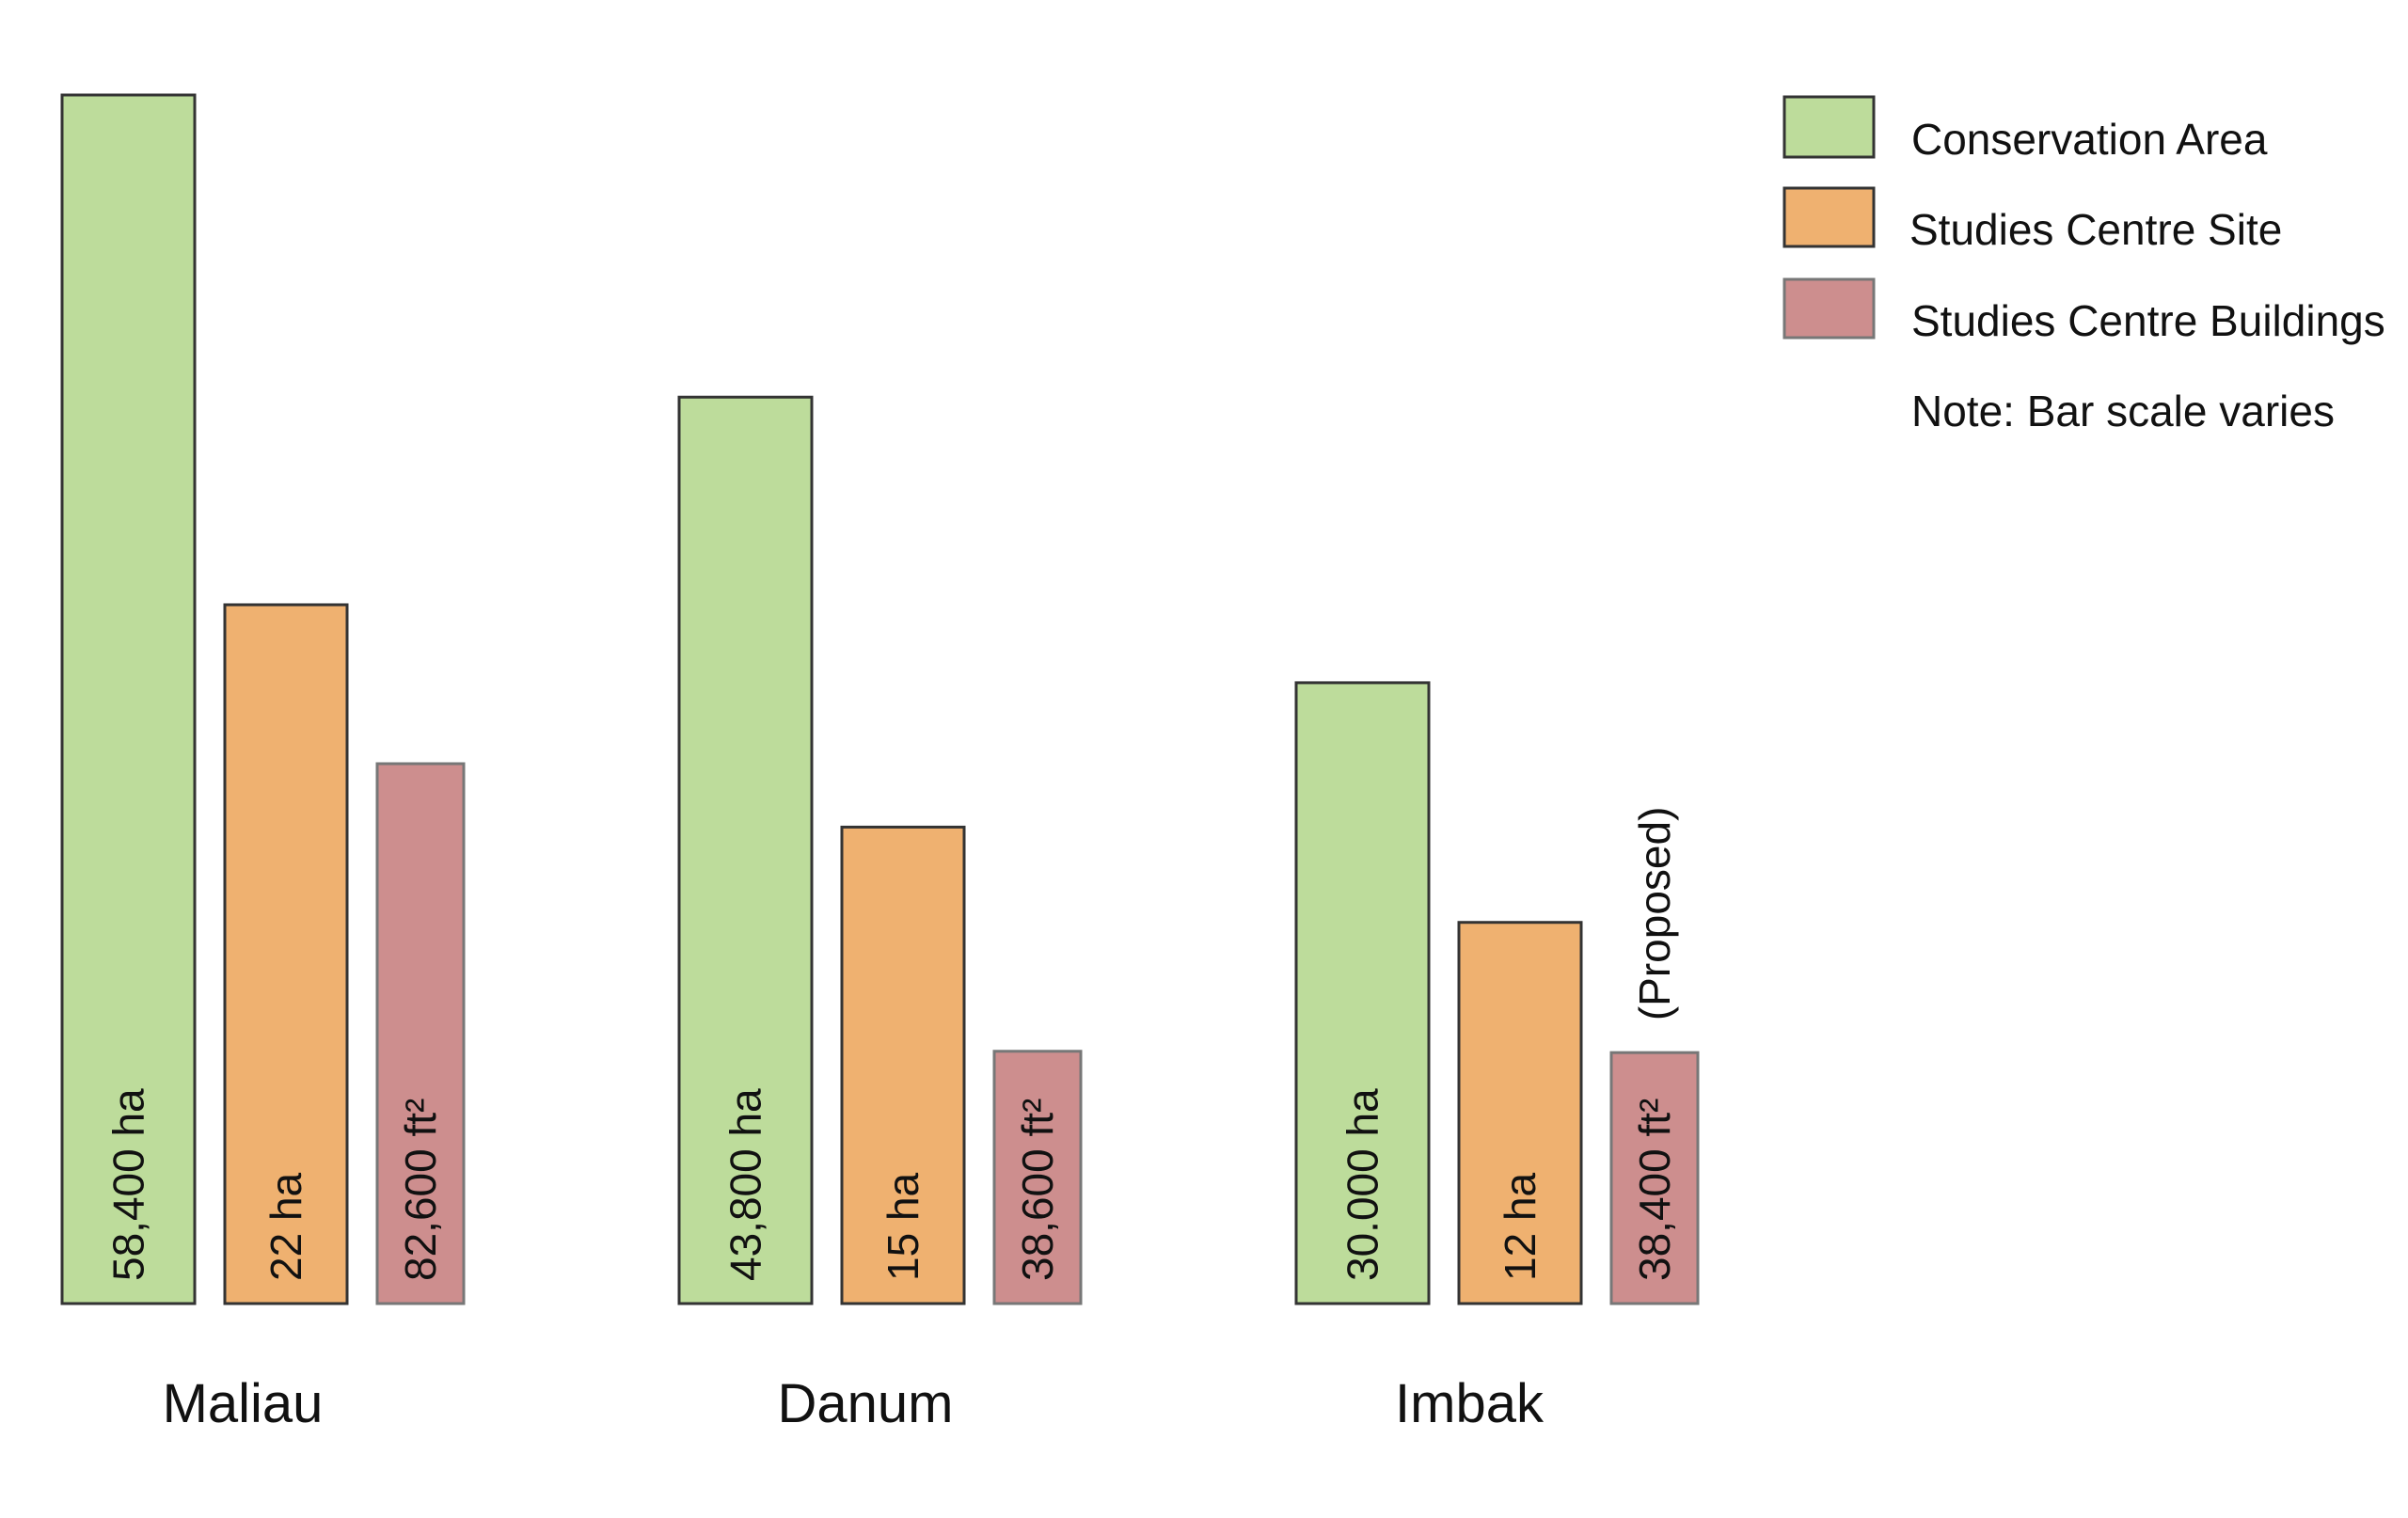 The width and height of the screenshot is (2408, 1518). What do you see at coordinates (285, 1227) in the screenshot?
I see `bar-label-maliau-studies-centre-site: 22 ha` at bounding box center [285, 1227].